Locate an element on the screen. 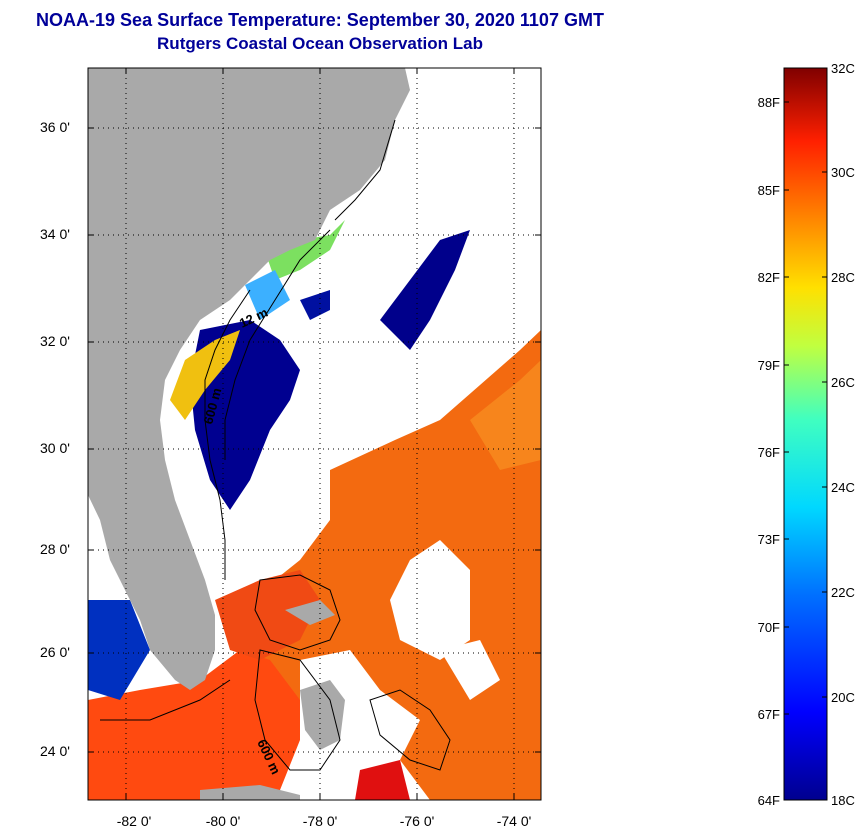 This screenshot has height=832, width=865. colorbar-c-label: 24C is located at coordinates (843, 487).